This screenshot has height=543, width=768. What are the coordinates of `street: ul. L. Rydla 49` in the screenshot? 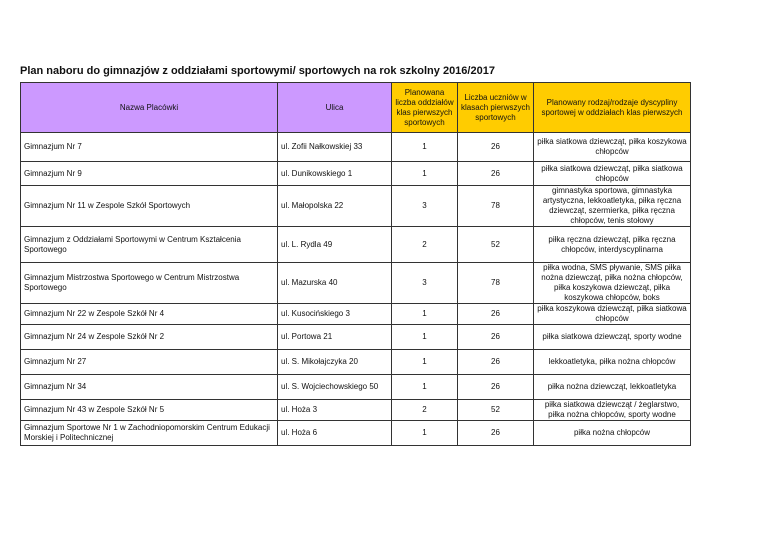 It's located at (334, 244).